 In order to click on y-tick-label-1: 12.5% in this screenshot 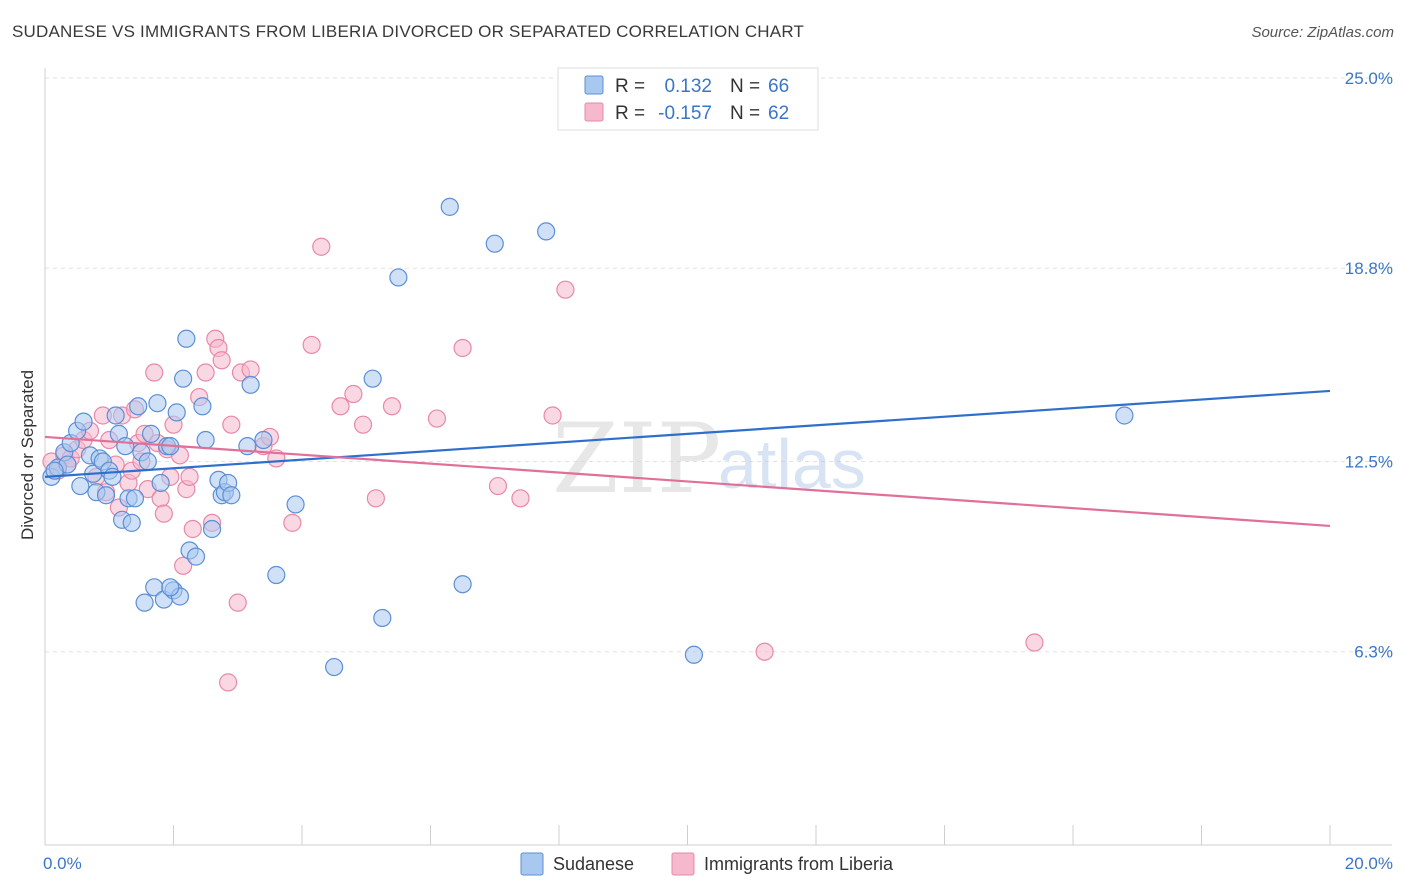, I will do `click(1369, 462)`.